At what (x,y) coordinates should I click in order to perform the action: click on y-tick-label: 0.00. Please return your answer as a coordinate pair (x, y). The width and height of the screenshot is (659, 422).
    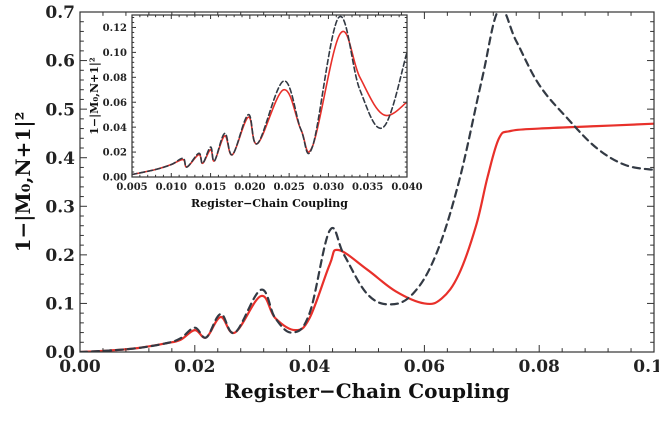
    Looking at the image, I should click on (115, 178).